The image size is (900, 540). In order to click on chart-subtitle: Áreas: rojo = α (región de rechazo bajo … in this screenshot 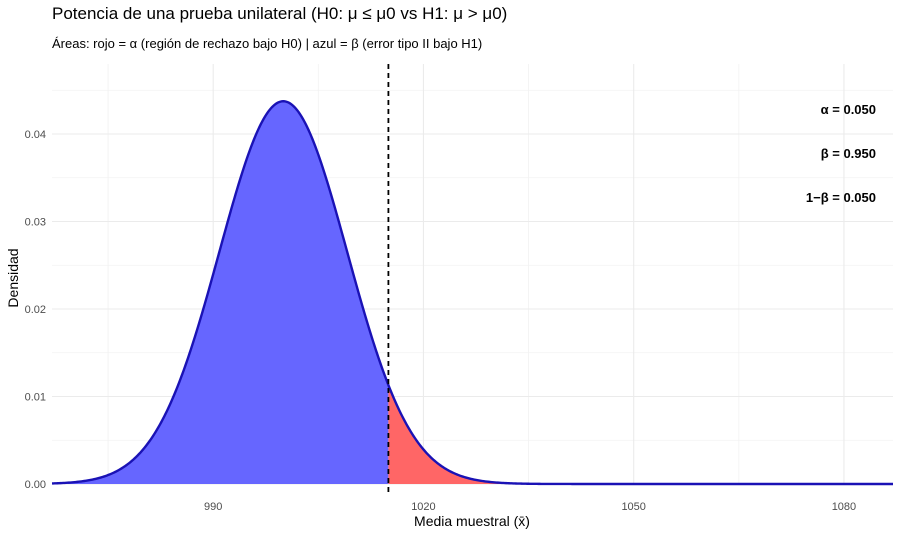, I will do `click(267, 43)`.